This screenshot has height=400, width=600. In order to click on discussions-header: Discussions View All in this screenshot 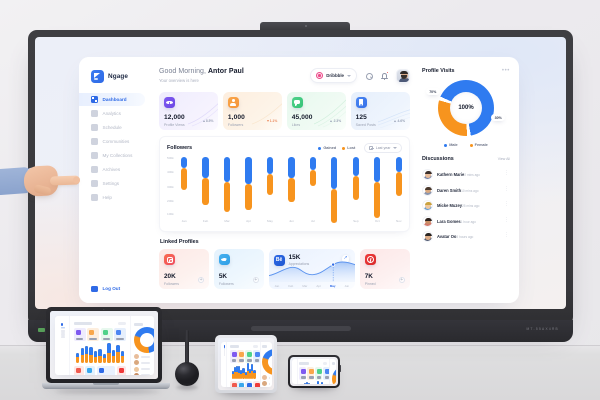, I will do `click(466, 159)`.